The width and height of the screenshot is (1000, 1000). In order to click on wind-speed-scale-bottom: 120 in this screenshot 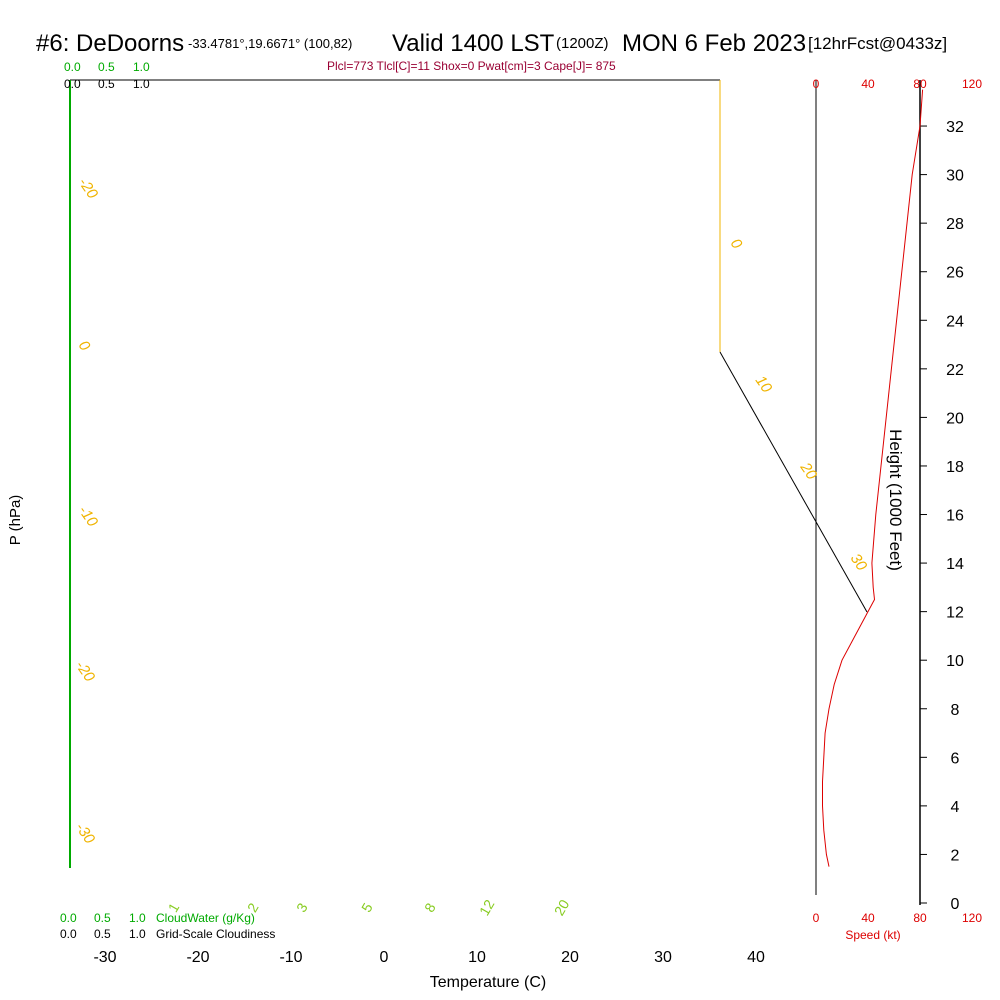, I will do `click(972, 918)`.